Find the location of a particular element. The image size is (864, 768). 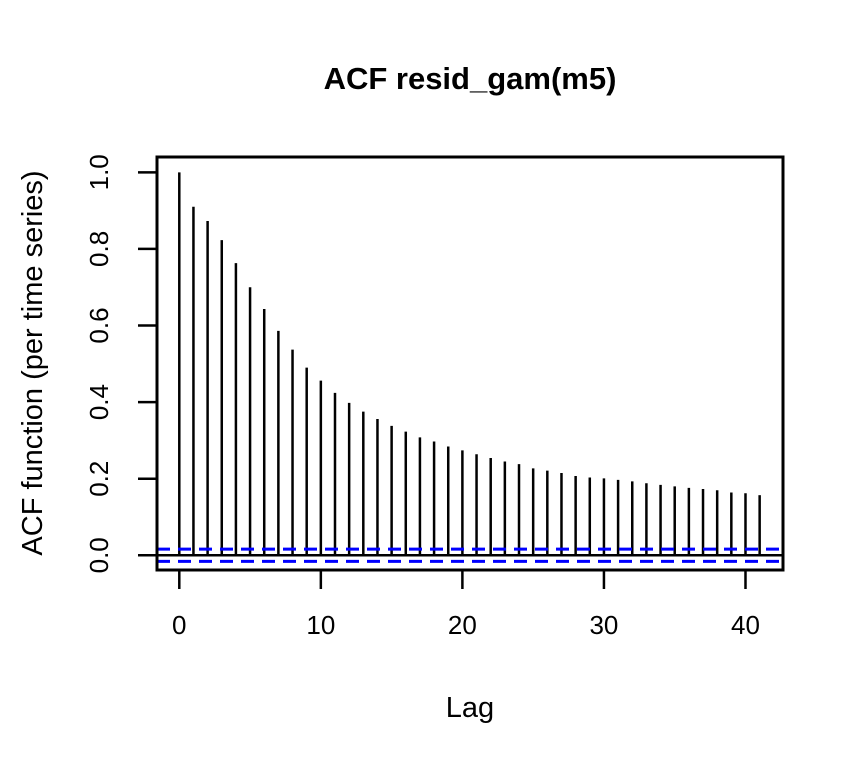

x-tick-label: 20 is located at coordinates (462, 625).